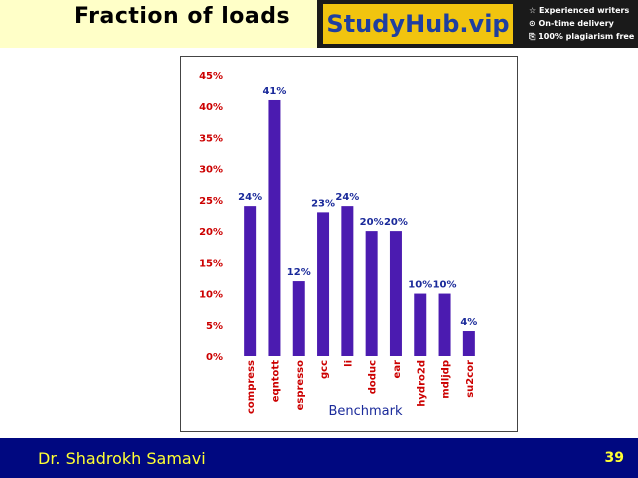  I want to click on x-tick-label: compress, so click(251, 387).